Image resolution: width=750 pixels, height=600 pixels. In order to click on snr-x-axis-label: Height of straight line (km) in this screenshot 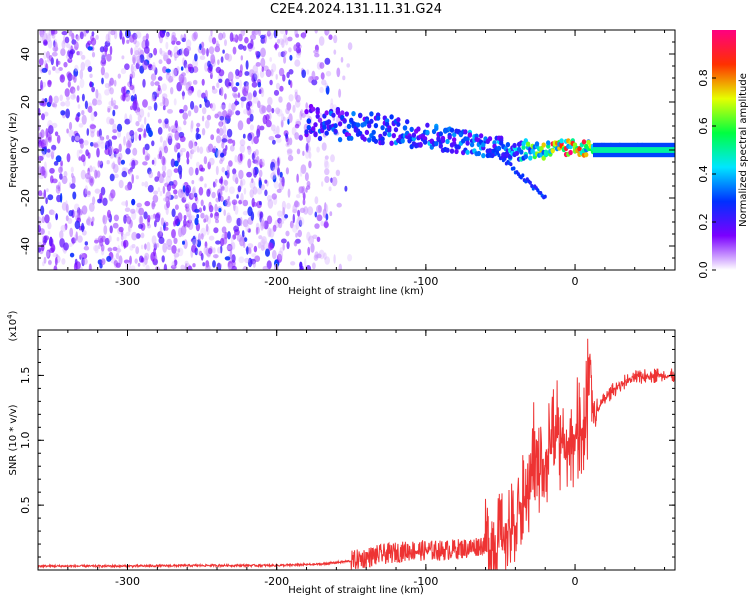, I will do `click(356, 590)`.